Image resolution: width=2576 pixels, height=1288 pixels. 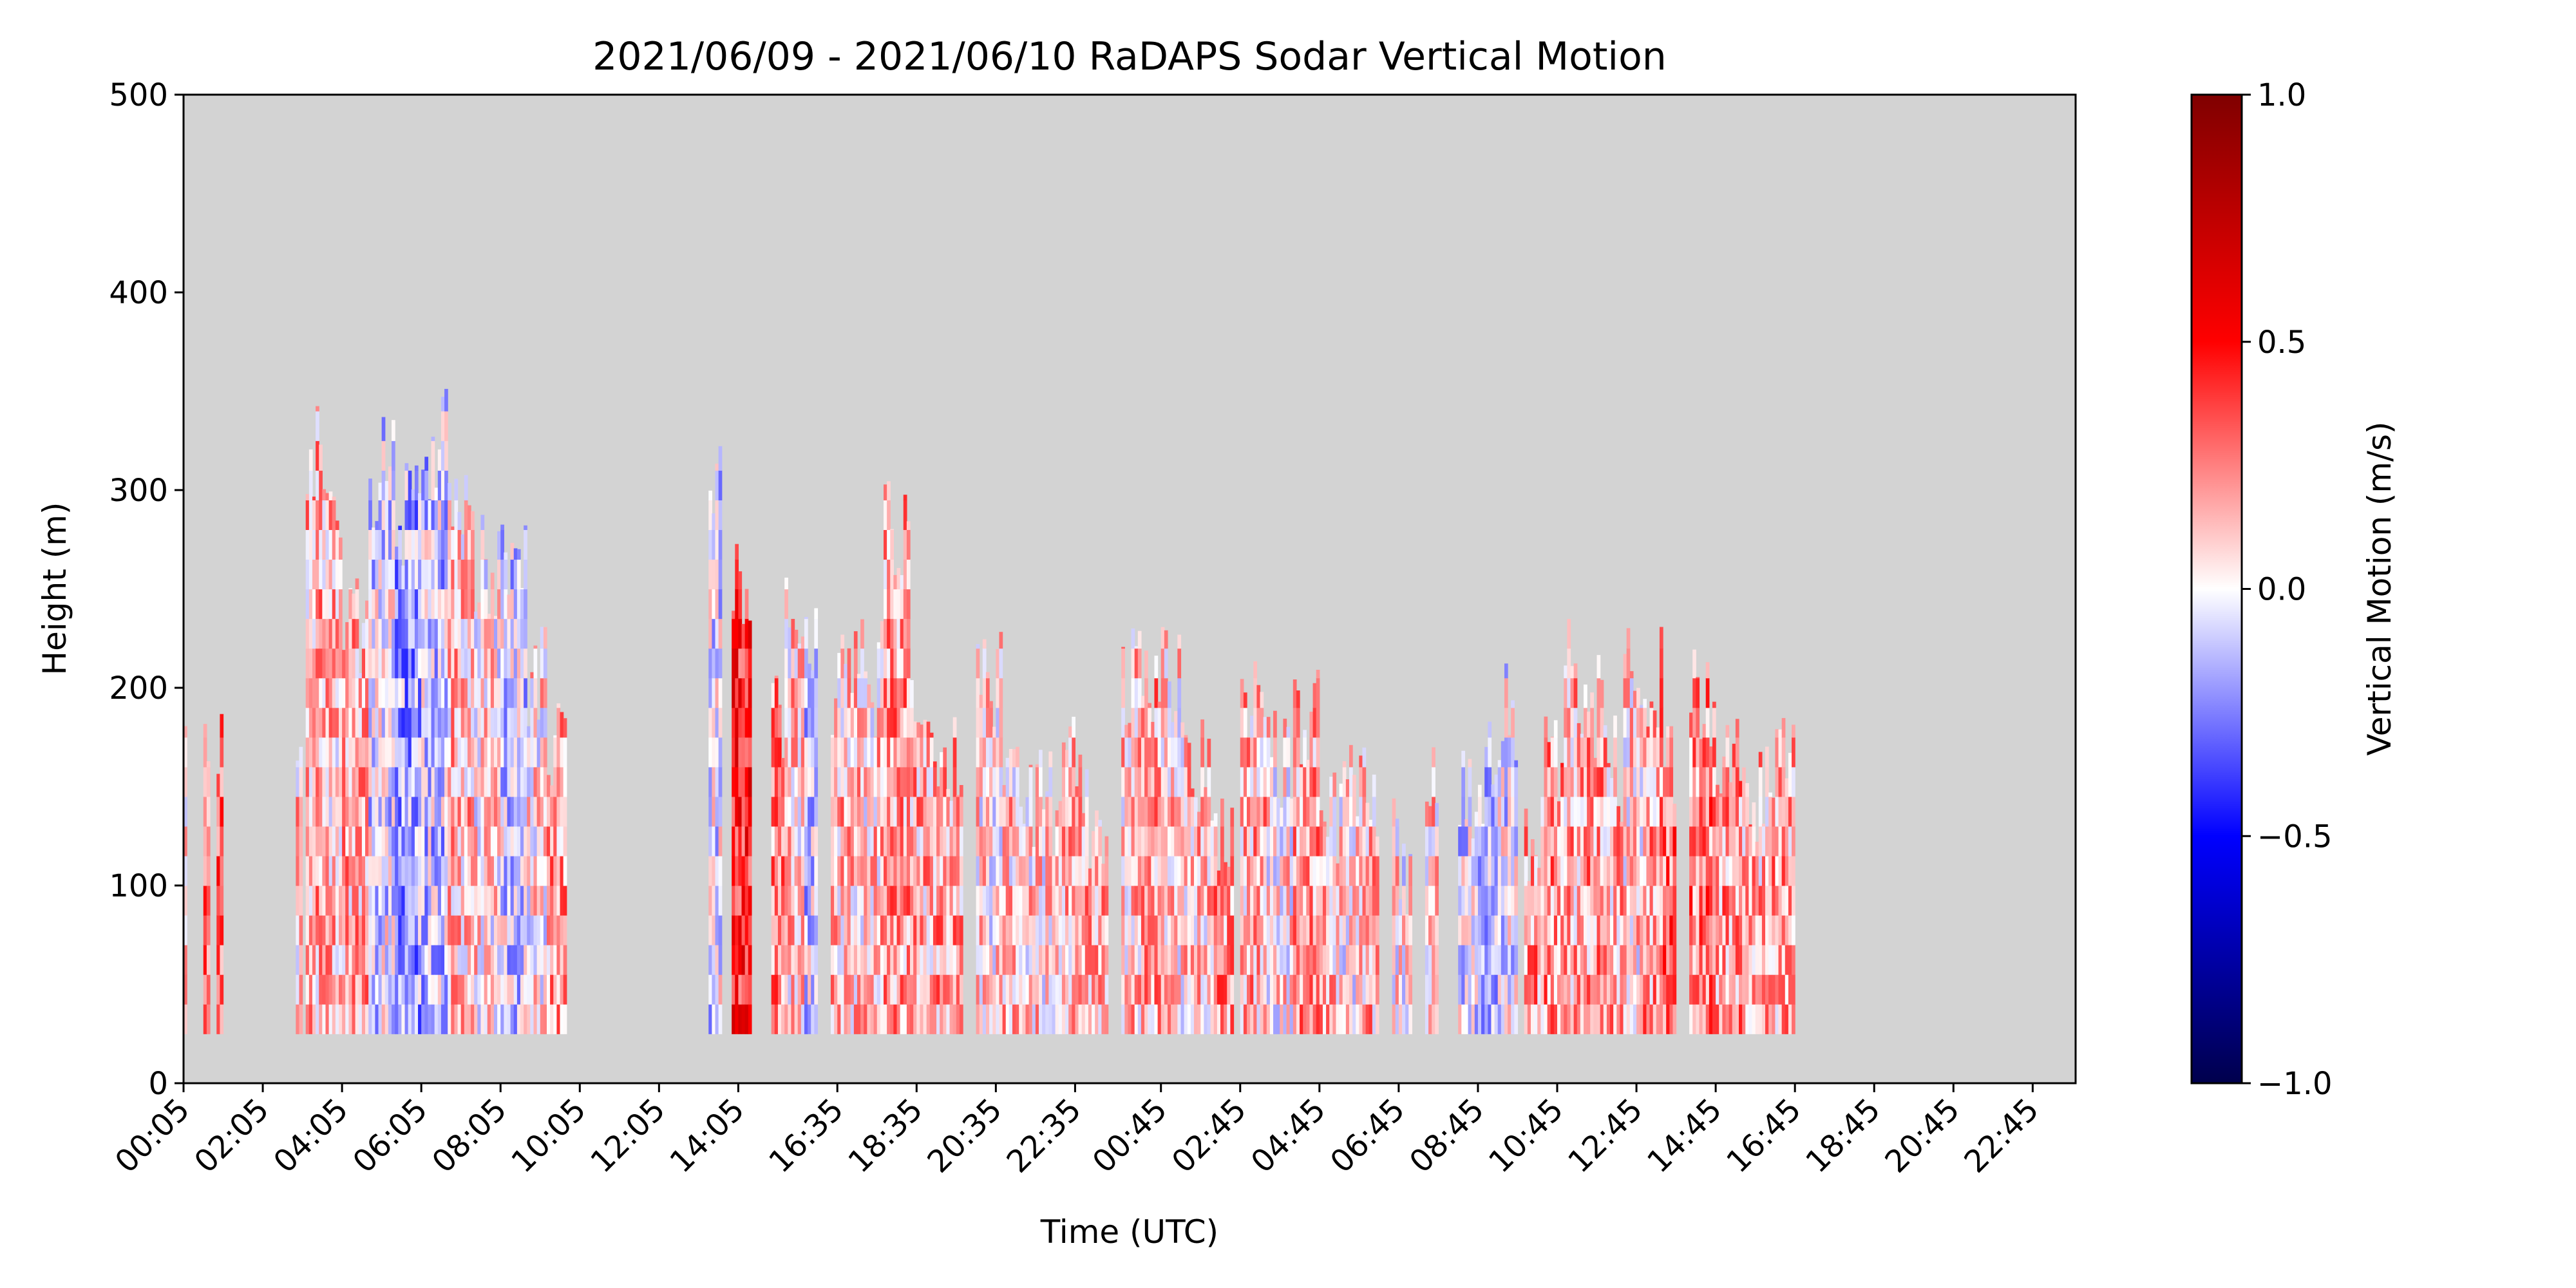 What do you see at coordinates (1447, 1136) in the screenshot?
I see `x-tick-label: 08:45` at bounding box center [1447, 1136].